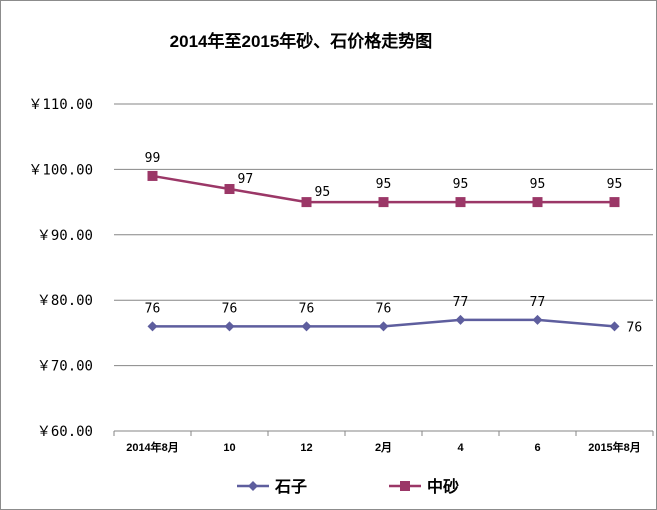 The width and height of the screenshot is (657, 510). Describe the element at coordinates (152, 447) in the screenshot. I see `x-tick-label: 2014年8月` at that location.